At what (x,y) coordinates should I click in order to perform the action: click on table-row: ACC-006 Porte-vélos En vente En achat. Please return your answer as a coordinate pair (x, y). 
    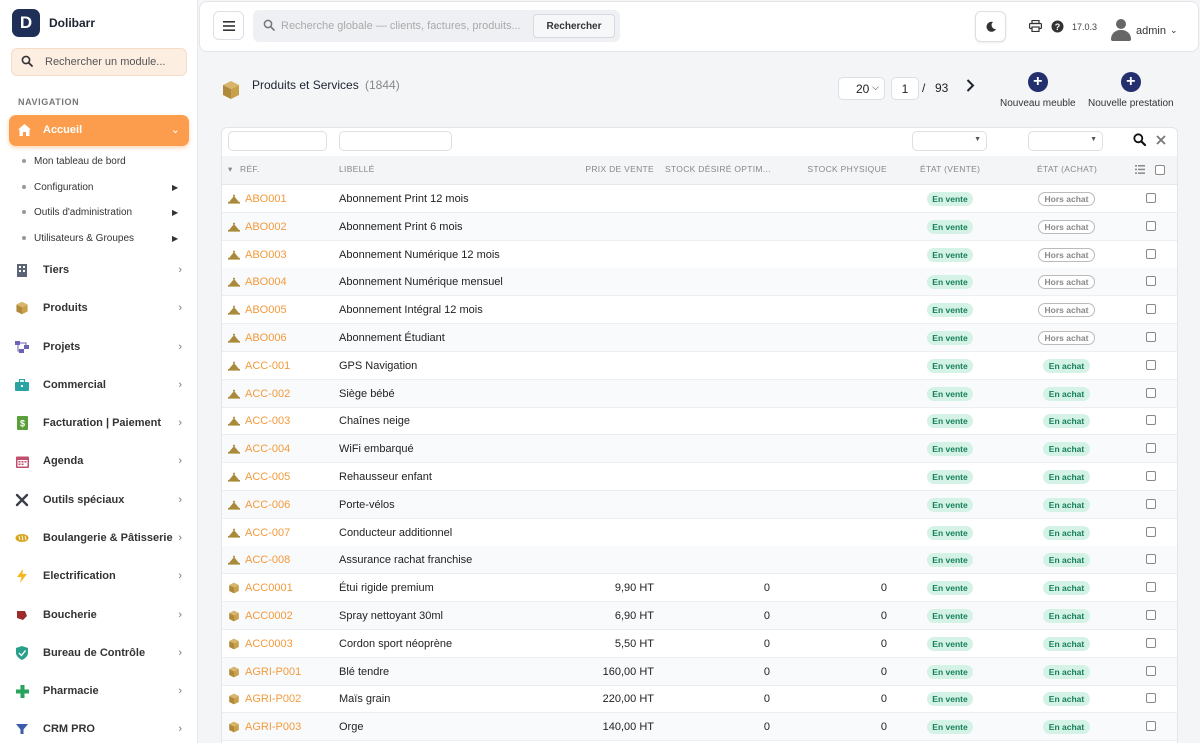
    Looking at the image, I should click on (699, 504).